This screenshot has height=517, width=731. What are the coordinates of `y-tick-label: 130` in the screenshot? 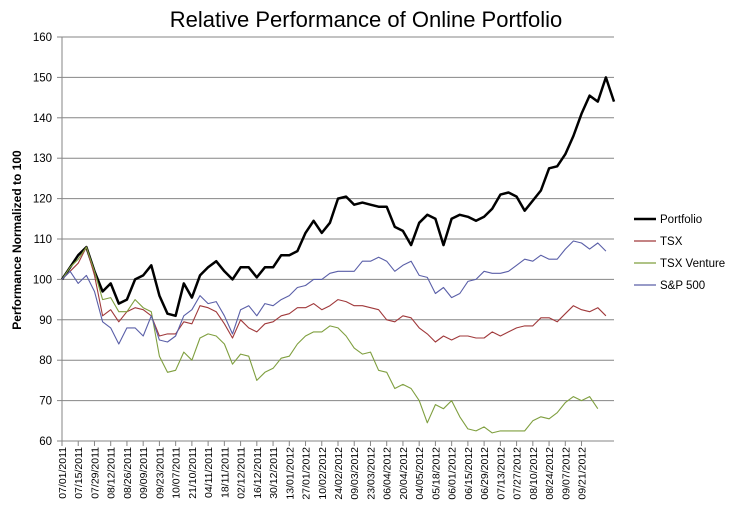 It's located at (42, 159).